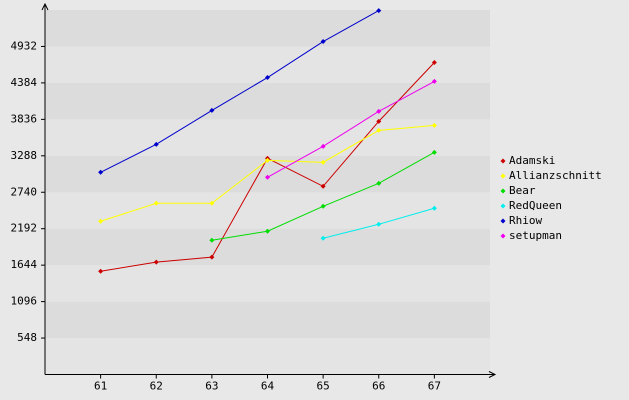 The image size is (629, 400). I want to click on y-tick-label: 1096, so click(24, 301).